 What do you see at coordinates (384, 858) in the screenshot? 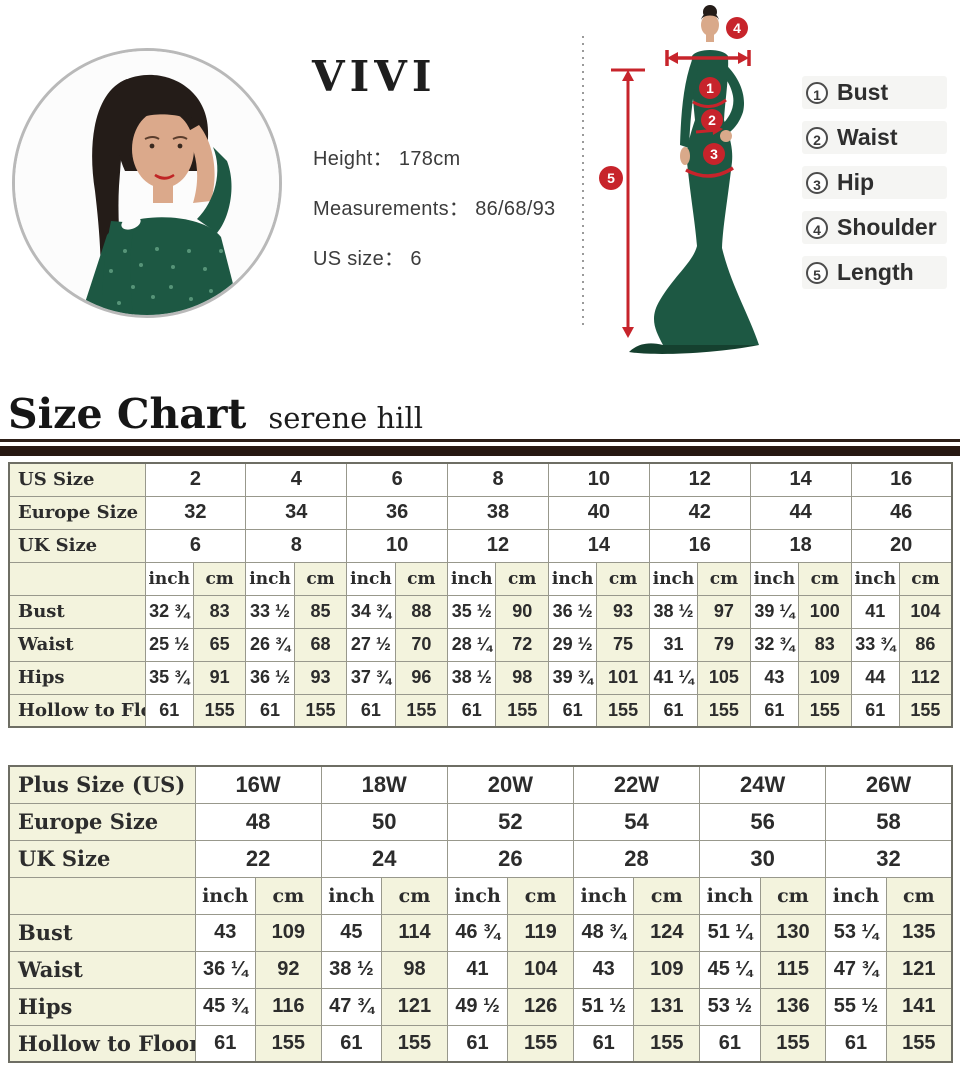
I see `size-value: 24` at bounding box center [384, 858].